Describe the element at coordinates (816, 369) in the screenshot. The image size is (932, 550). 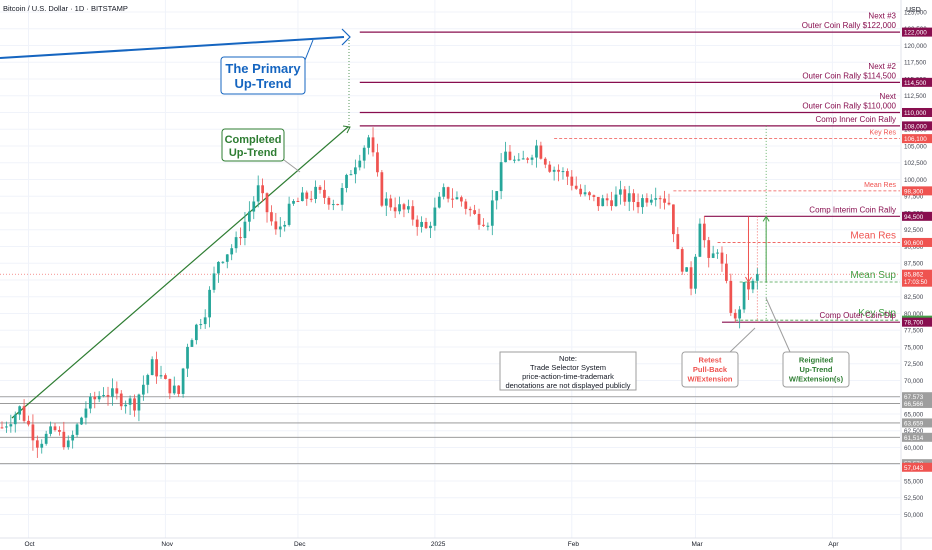
I see `reignited-box` at that location.